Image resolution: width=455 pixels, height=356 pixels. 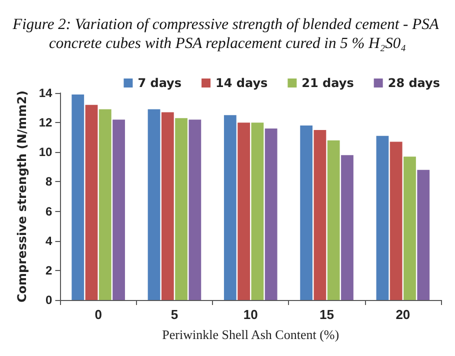 What do you see at coordinates (49, 211) in the screenshot?
I see `y-tick-label: 6` at bounding box center [49, 211].